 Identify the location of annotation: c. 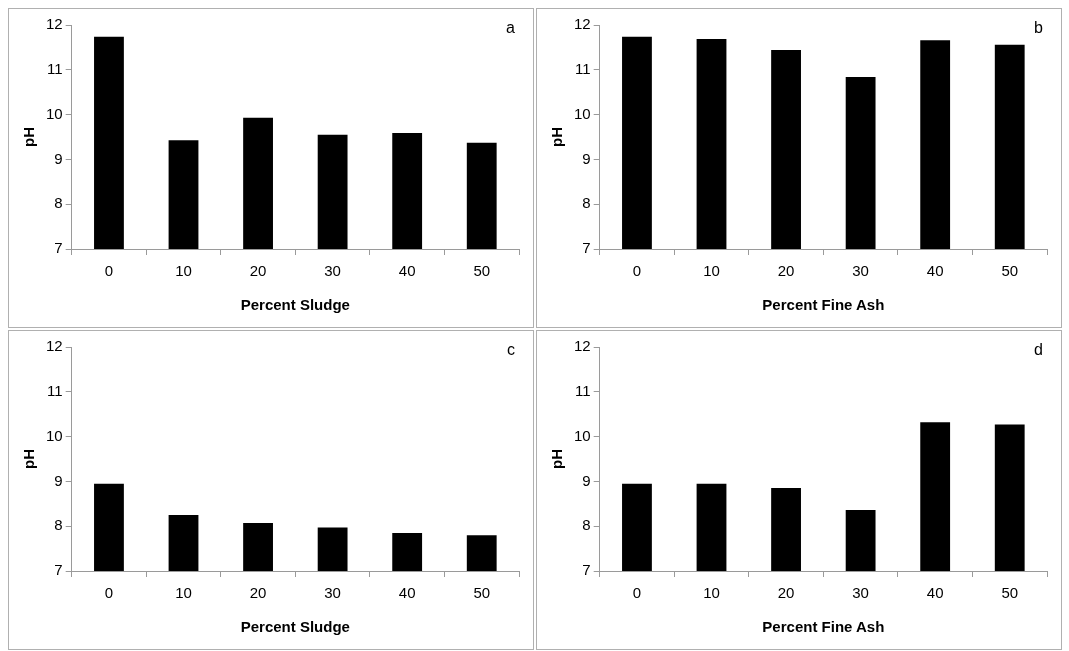
(511, 350).